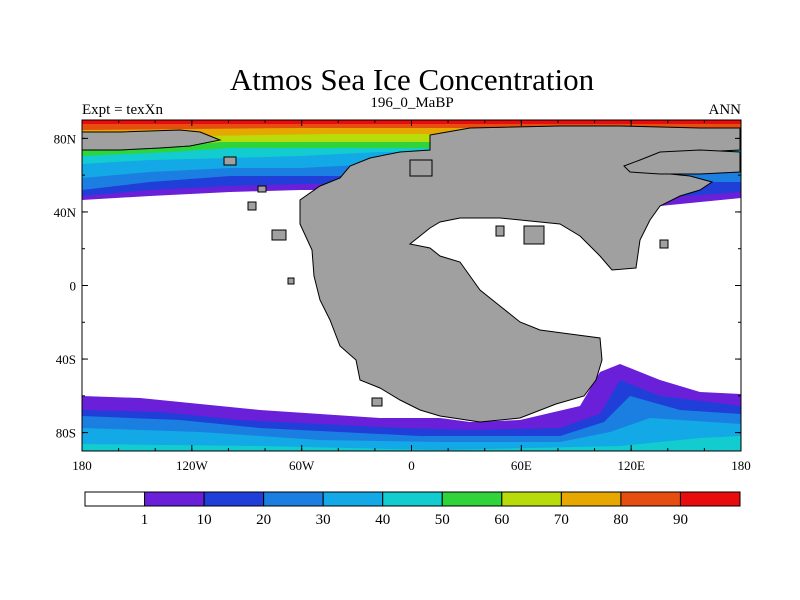  I want to click on colorbar-label: 1, so click(145, 520).